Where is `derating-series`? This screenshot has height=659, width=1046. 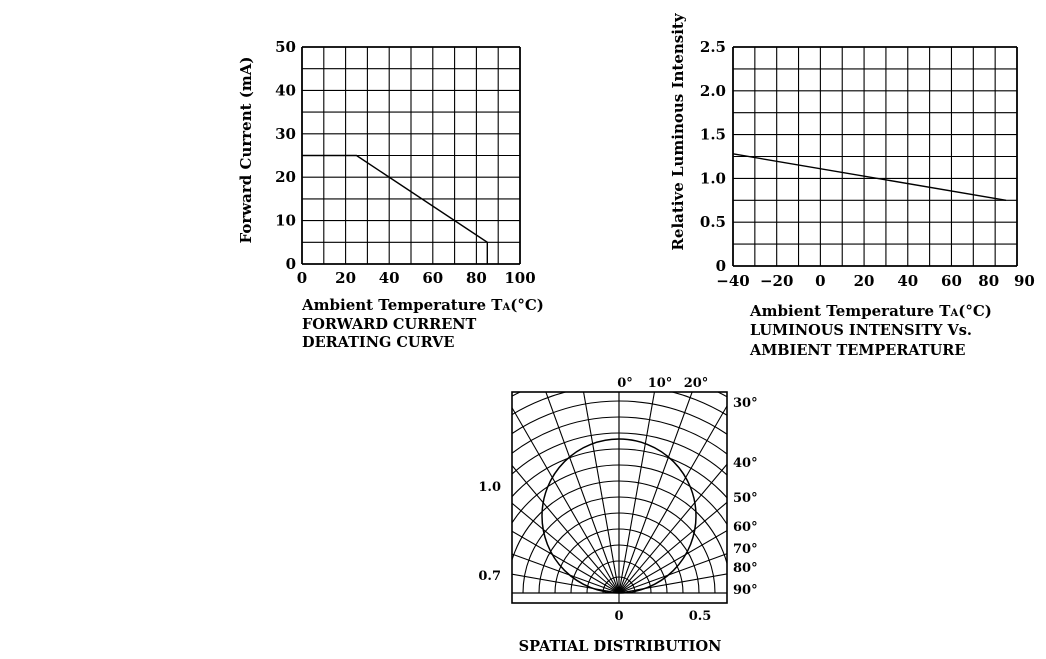
derating-series is located at coordinates (395, 209).